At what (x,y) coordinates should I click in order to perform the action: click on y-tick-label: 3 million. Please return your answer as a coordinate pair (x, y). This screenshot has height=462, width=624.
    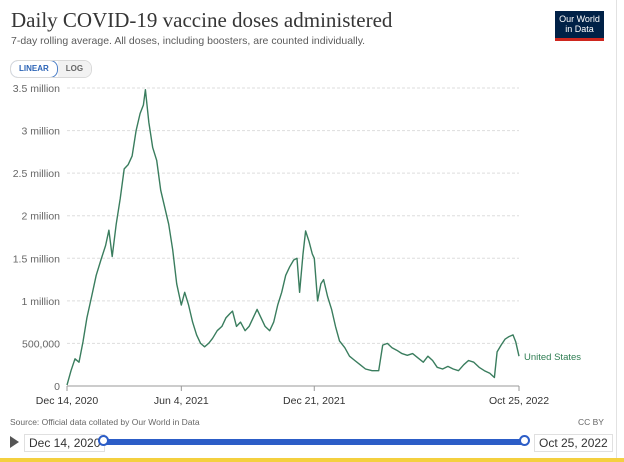
    Looking at the image, I should click on (40, 132).